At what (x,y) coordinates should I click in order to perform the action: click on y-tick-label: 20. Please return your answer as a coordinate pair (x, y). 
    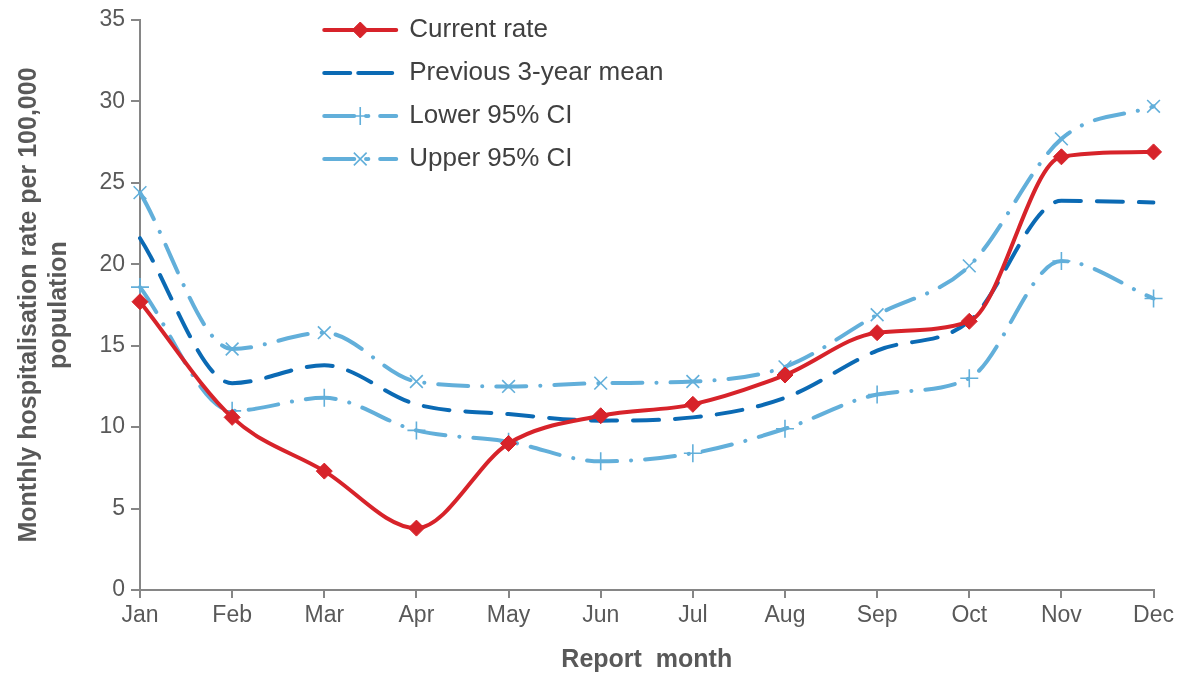
    Looking at the image, I should click on (112, 262).